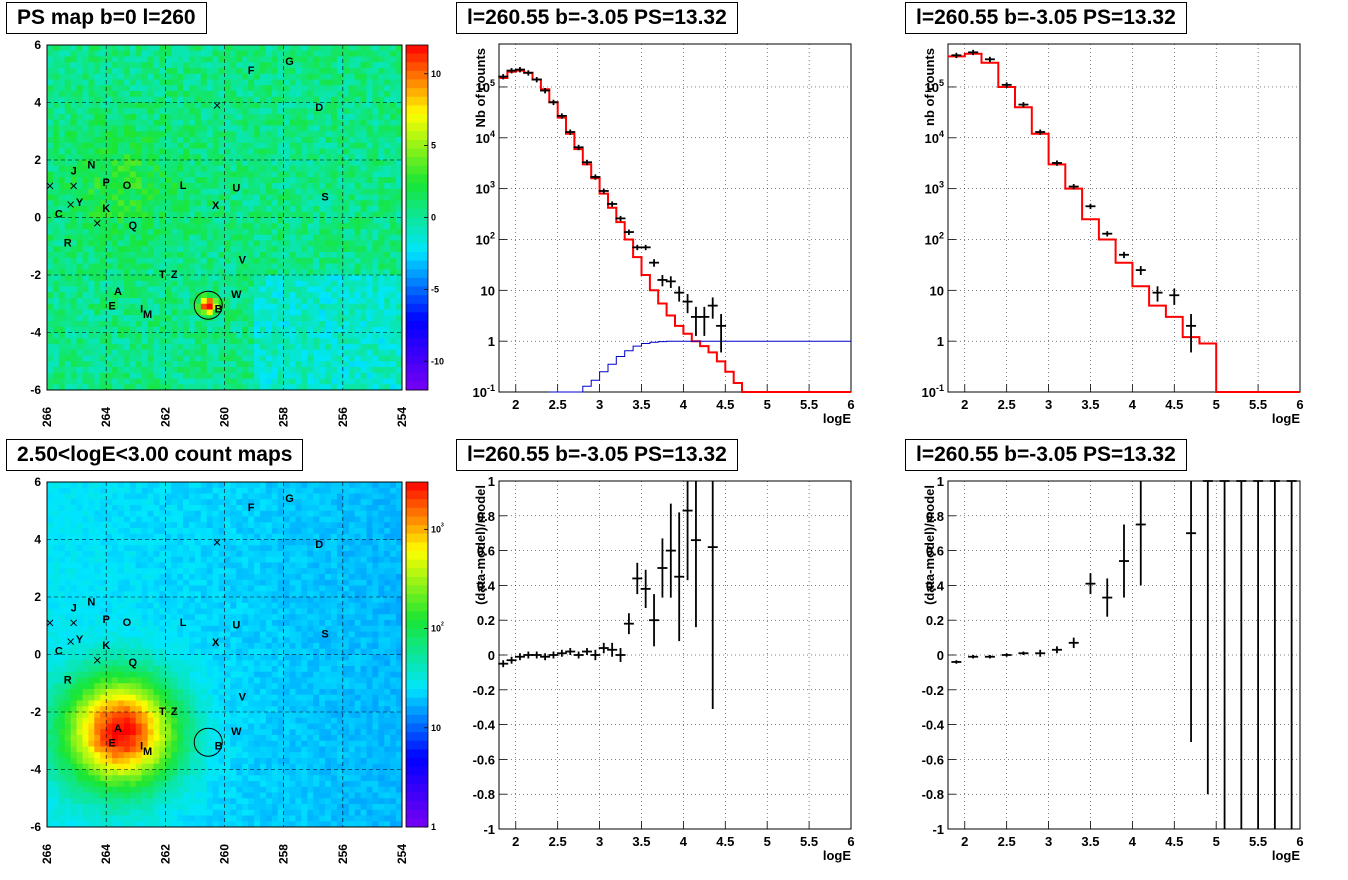 The width and height of the screenshot is (1348, 880). What do you see at coordinates (219, 309) in the screenshot?
I see `source-label: B` at bounding box center [219, 309].